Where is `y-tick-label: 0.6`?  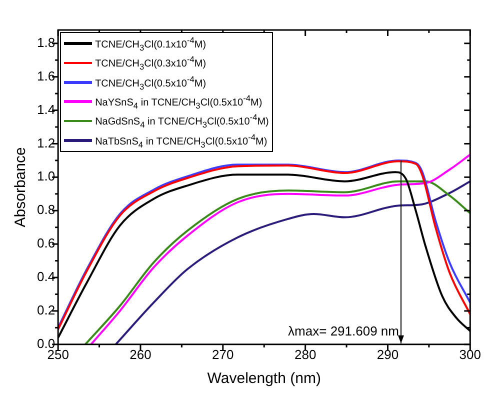 y-tick-label: 0.6 is located at coordinates (46, 243).